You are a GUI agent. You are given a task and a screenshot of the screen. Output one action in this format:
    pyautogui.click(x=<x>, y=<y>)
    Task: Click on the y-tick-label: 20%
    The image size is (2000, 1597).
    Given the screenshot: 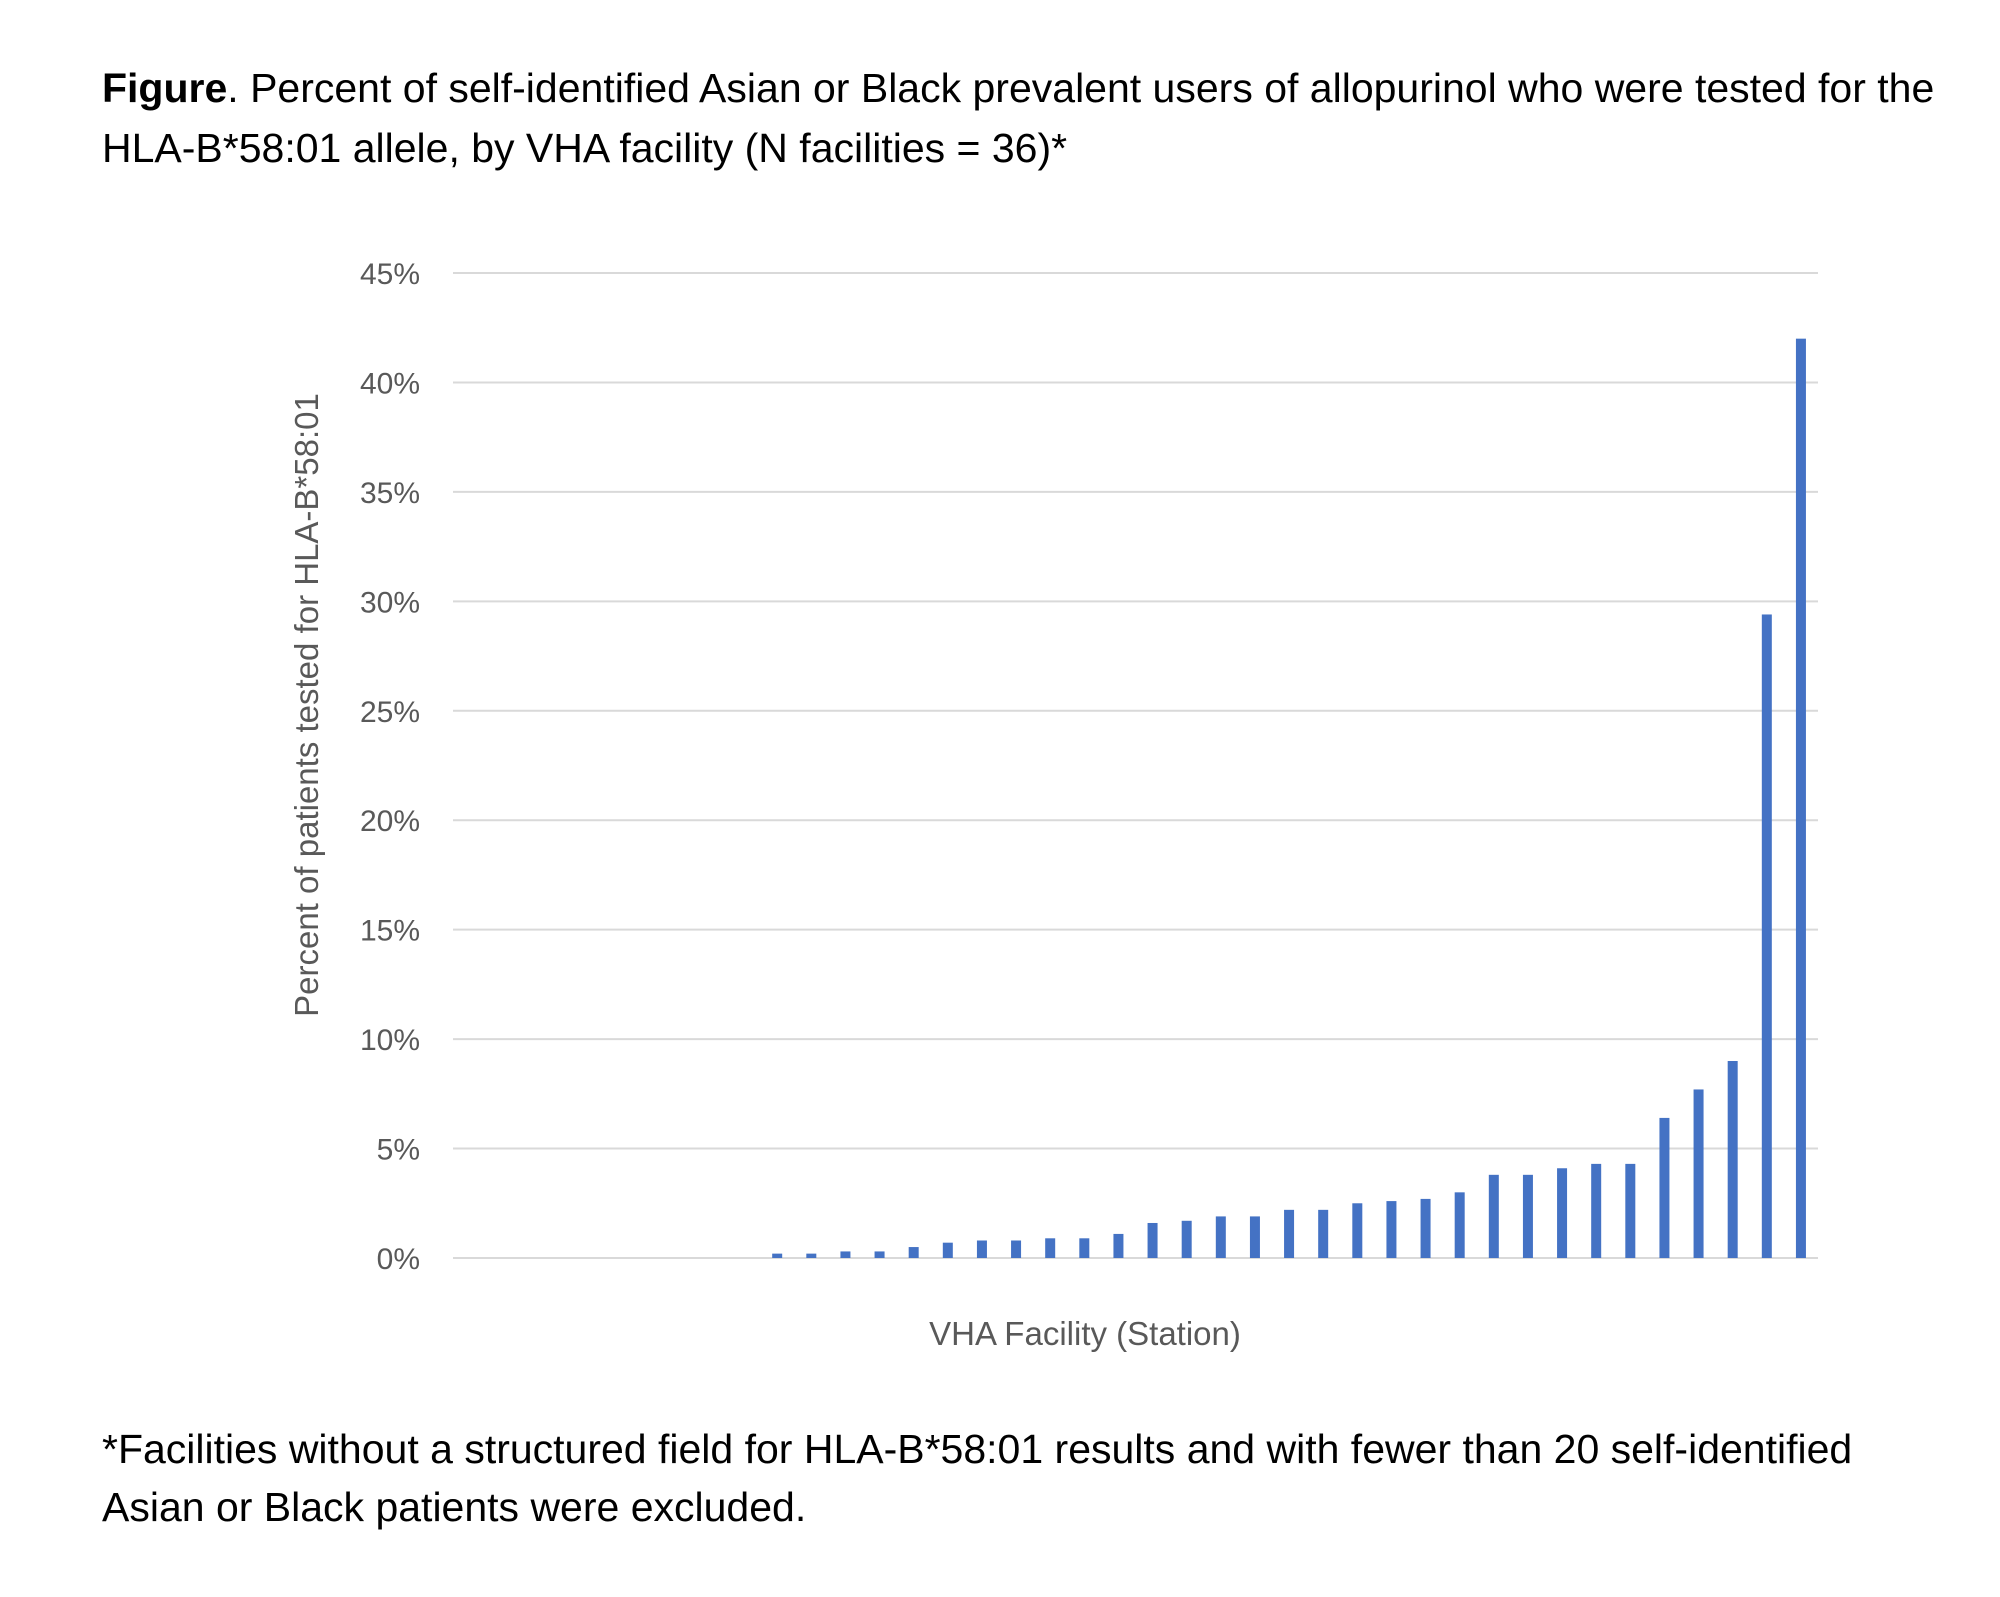 What is the action you would take?
    pyautogui.click(x=390, y=821)
    